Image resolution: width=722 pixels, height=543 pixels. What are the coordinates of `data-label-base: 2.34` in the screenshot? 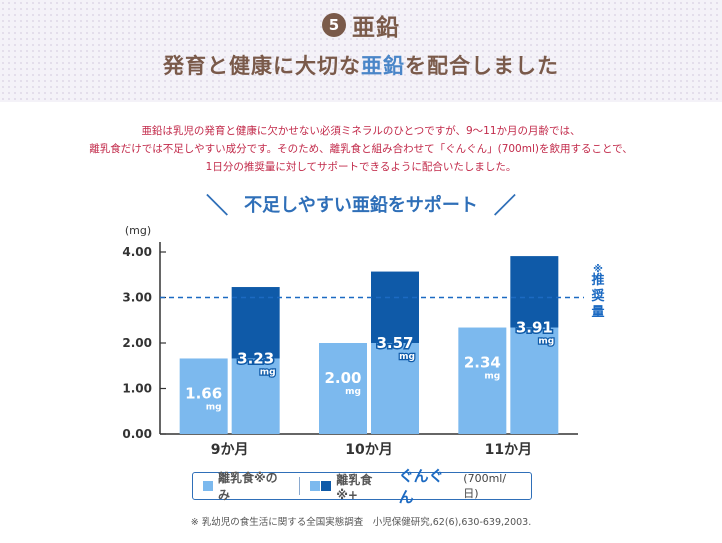 It's located at (482, 363).